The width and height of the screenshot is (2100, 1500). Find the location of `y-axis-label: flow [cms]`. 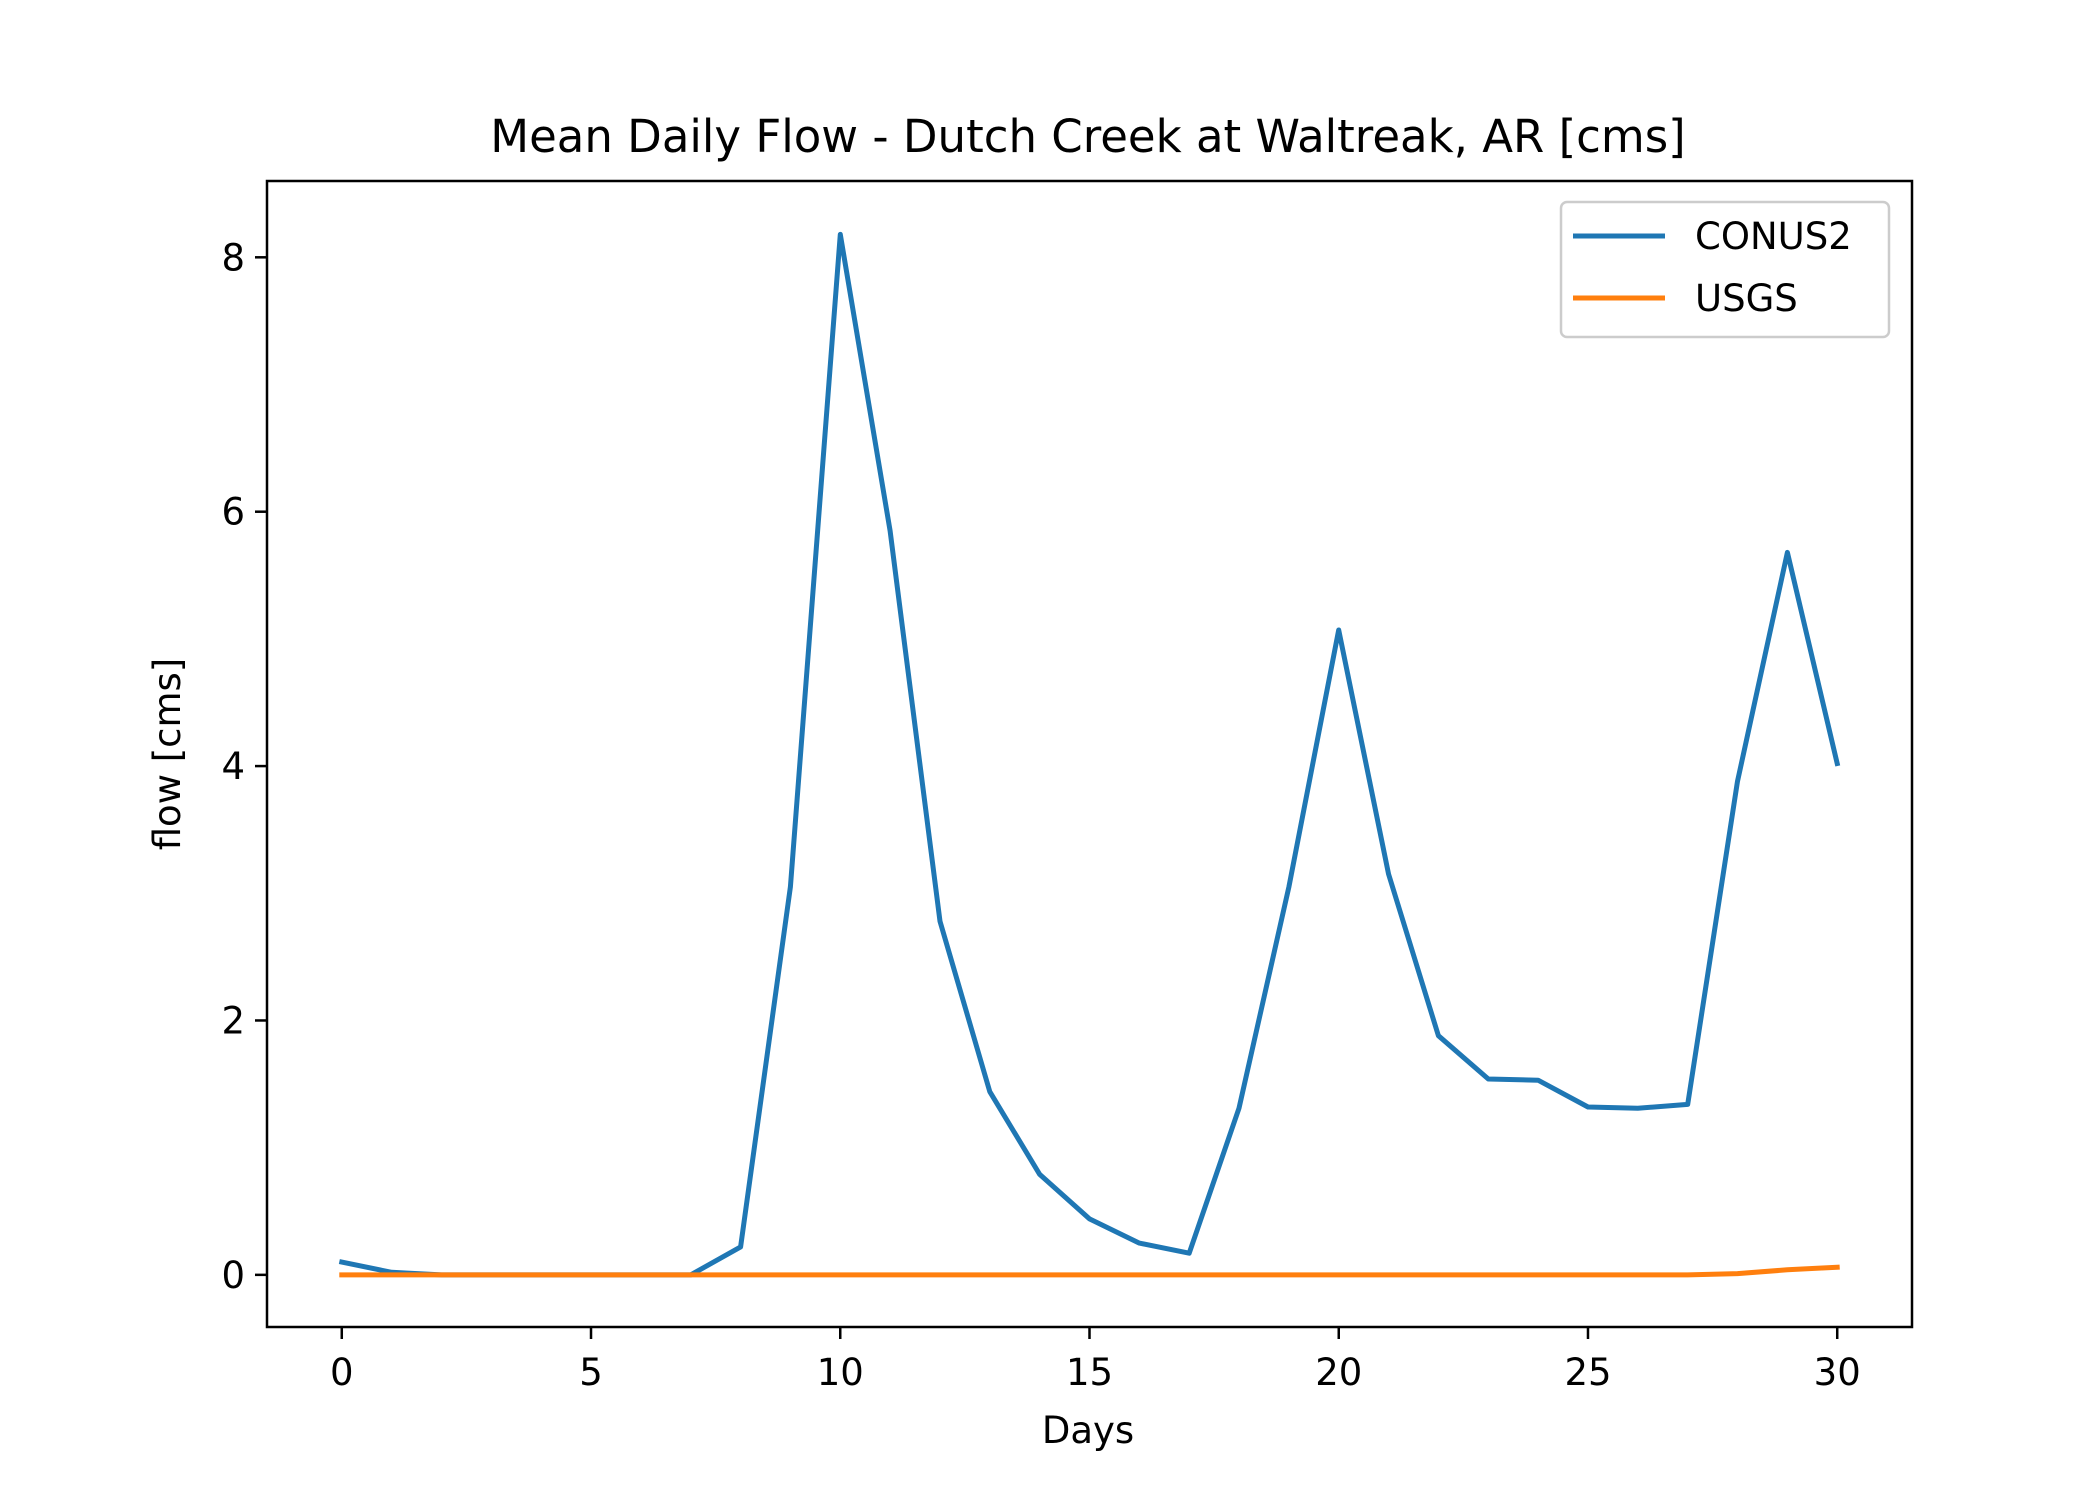

y-axis-label: flow [cms] is located at coordinates (167, 754).